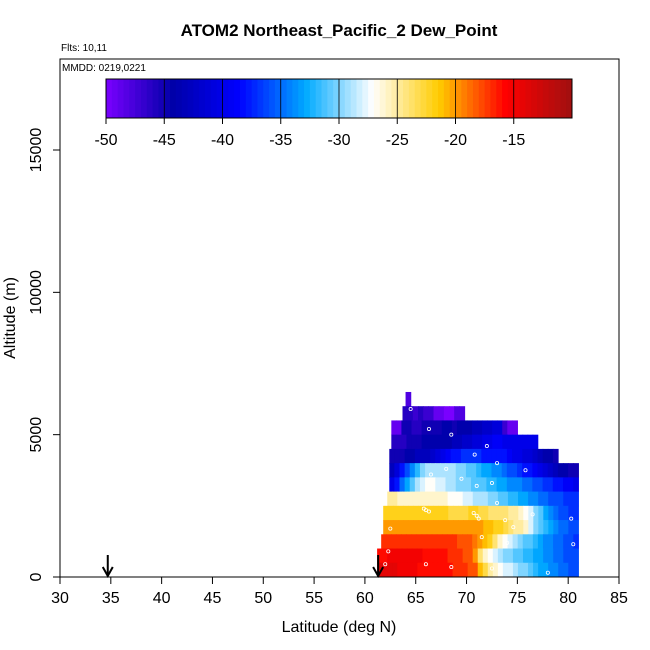 This screenshot has height=650, width=650. Describe the element at coordinates (339, 627) in the screenshot. I see `x-axis-label: Latitude (deg N)` at that location.